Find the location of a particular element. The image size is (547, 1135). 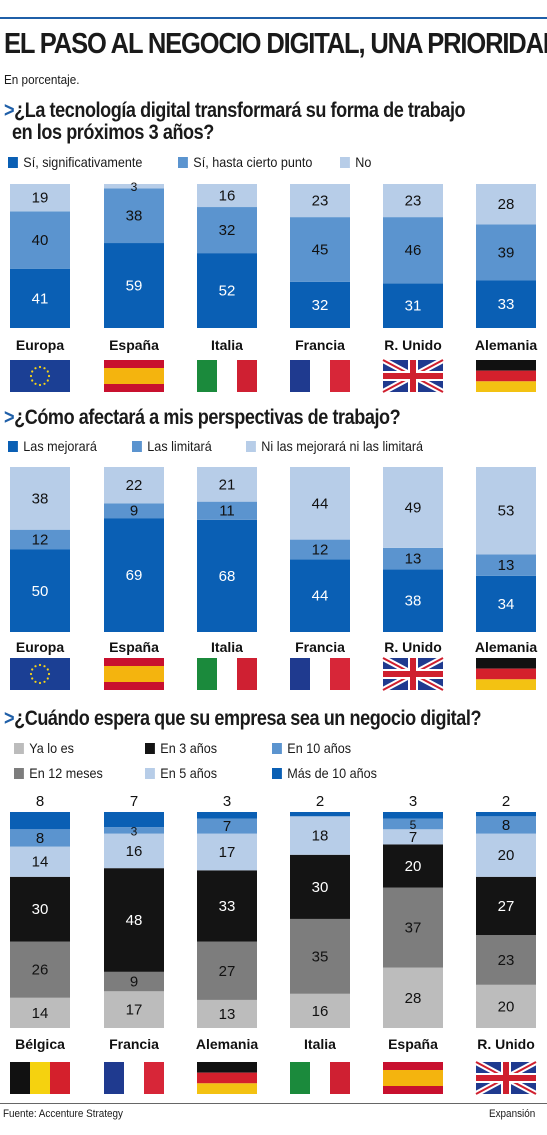

source-note: Fuente: Accenture Strategy is located at coordinates (63, 1114).